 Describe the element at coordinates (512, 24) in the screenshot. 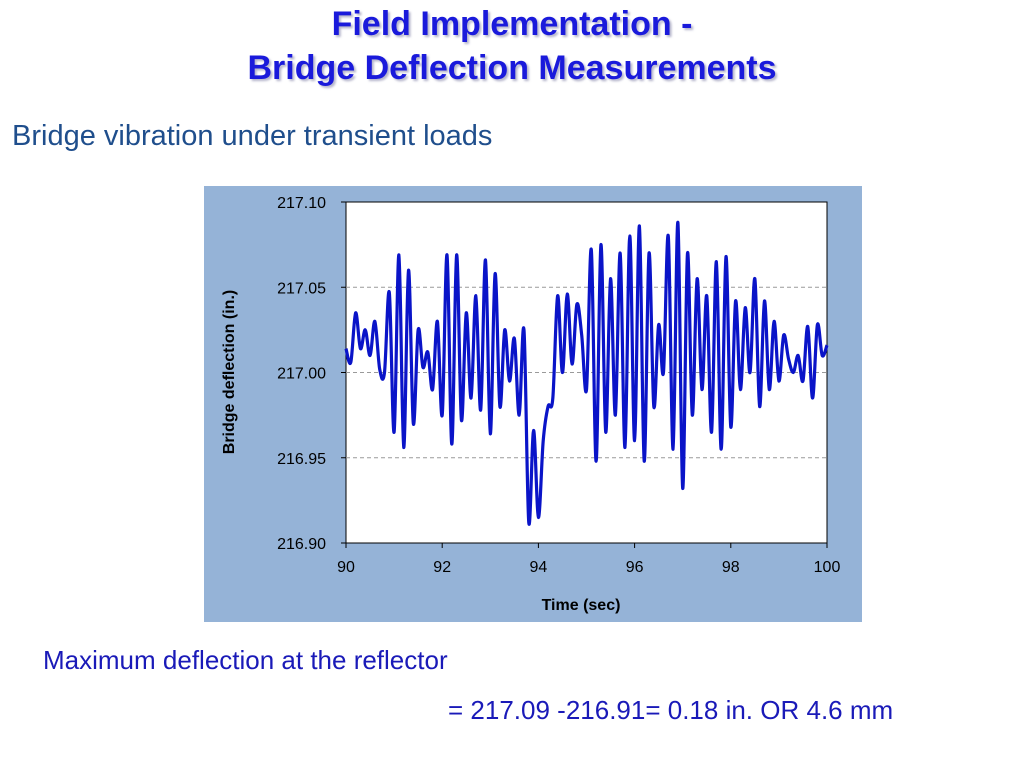

I see `title-line-1: Field Implementation -` at that location.